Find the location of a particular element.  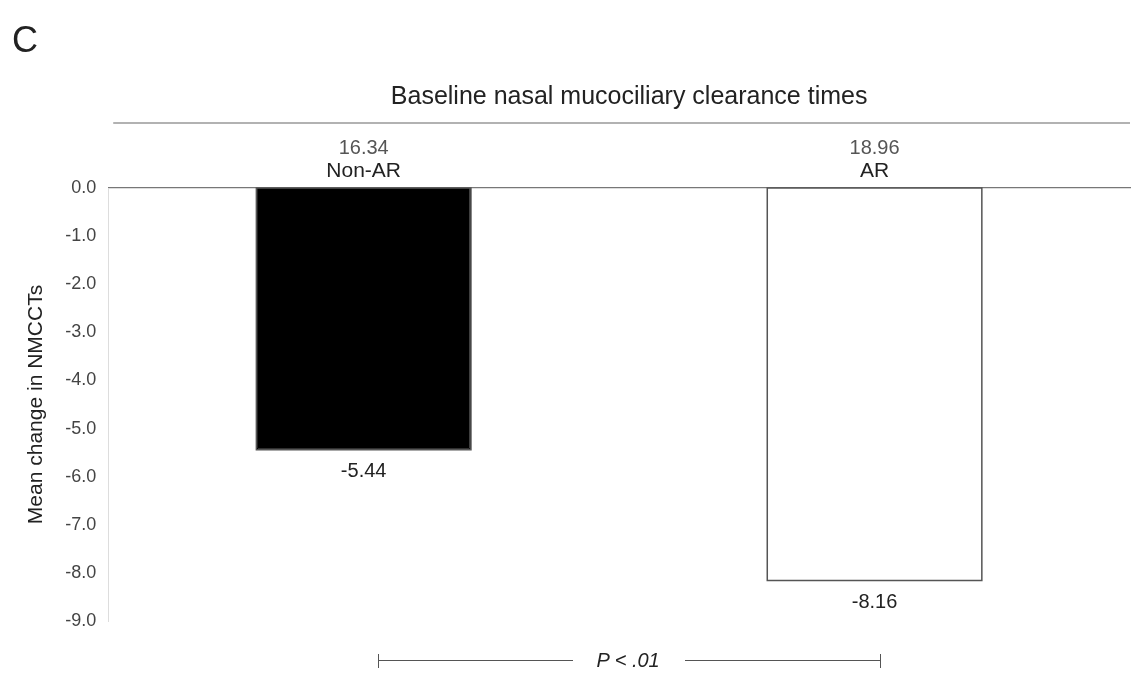

data-label: -8.16 is located at coordinates (874, 601).